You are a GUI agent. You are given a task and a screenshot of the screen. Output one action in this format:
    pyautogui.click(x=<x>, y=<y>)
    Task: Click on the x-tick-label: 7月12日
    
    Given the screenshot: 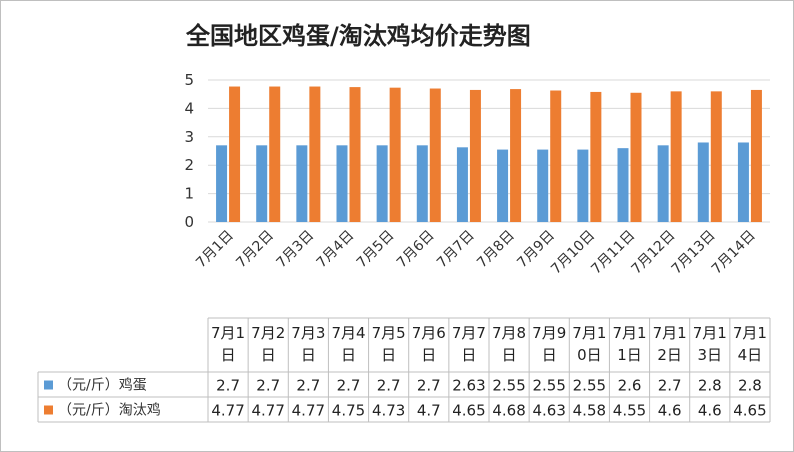 What is the action you would take?
    pyautogui.click(x=653, y=253)
    